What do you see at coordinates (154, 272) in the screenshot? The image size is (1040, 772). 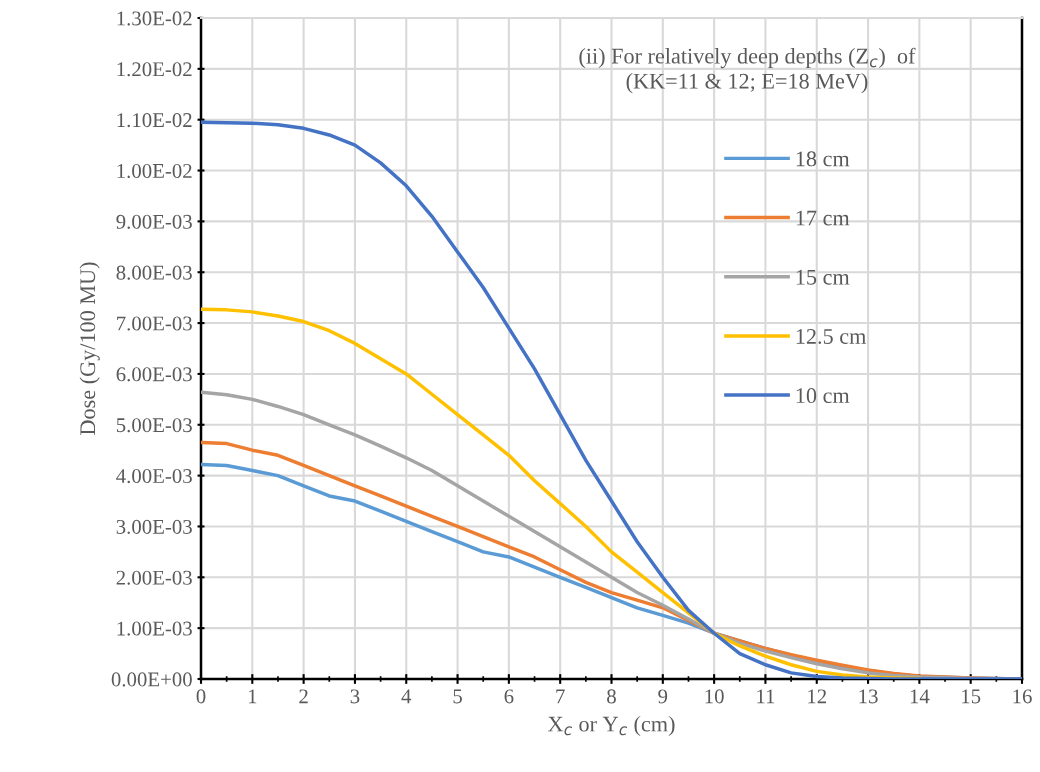 I see `y-tick-label: 8.00E-03` at bounding box center [154, 272].